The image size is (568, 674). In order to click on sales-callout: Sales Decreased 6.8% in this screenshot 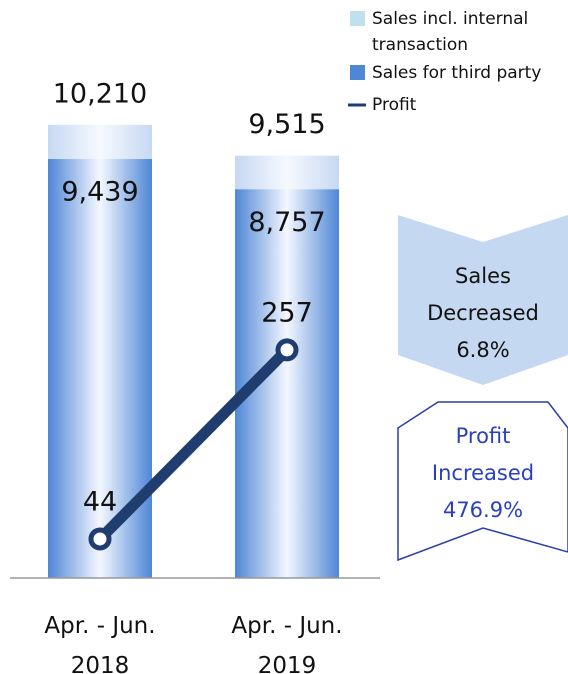, I will do `click(483, 313)`.